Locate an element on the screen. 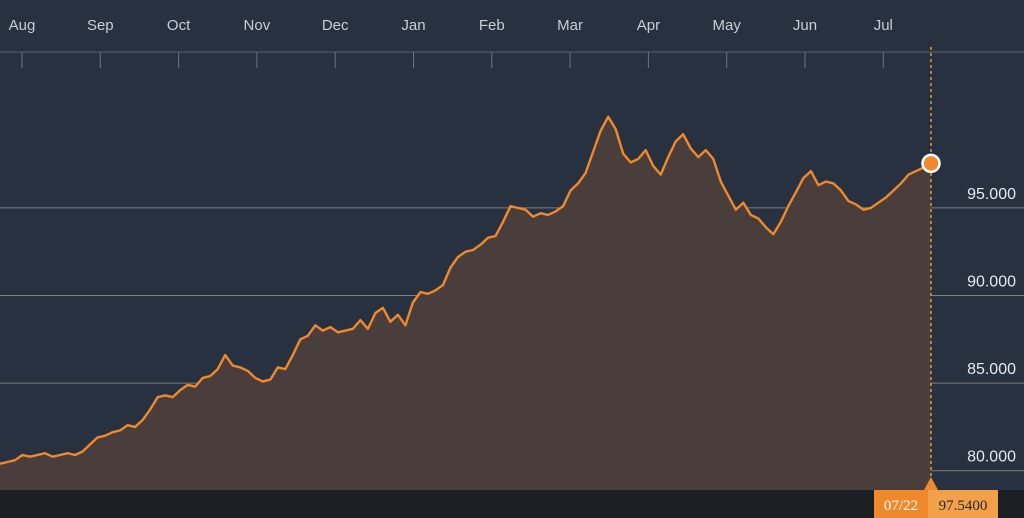 The image size is (1024, 518). month-label: Aug is located at coordinates (22, 25).